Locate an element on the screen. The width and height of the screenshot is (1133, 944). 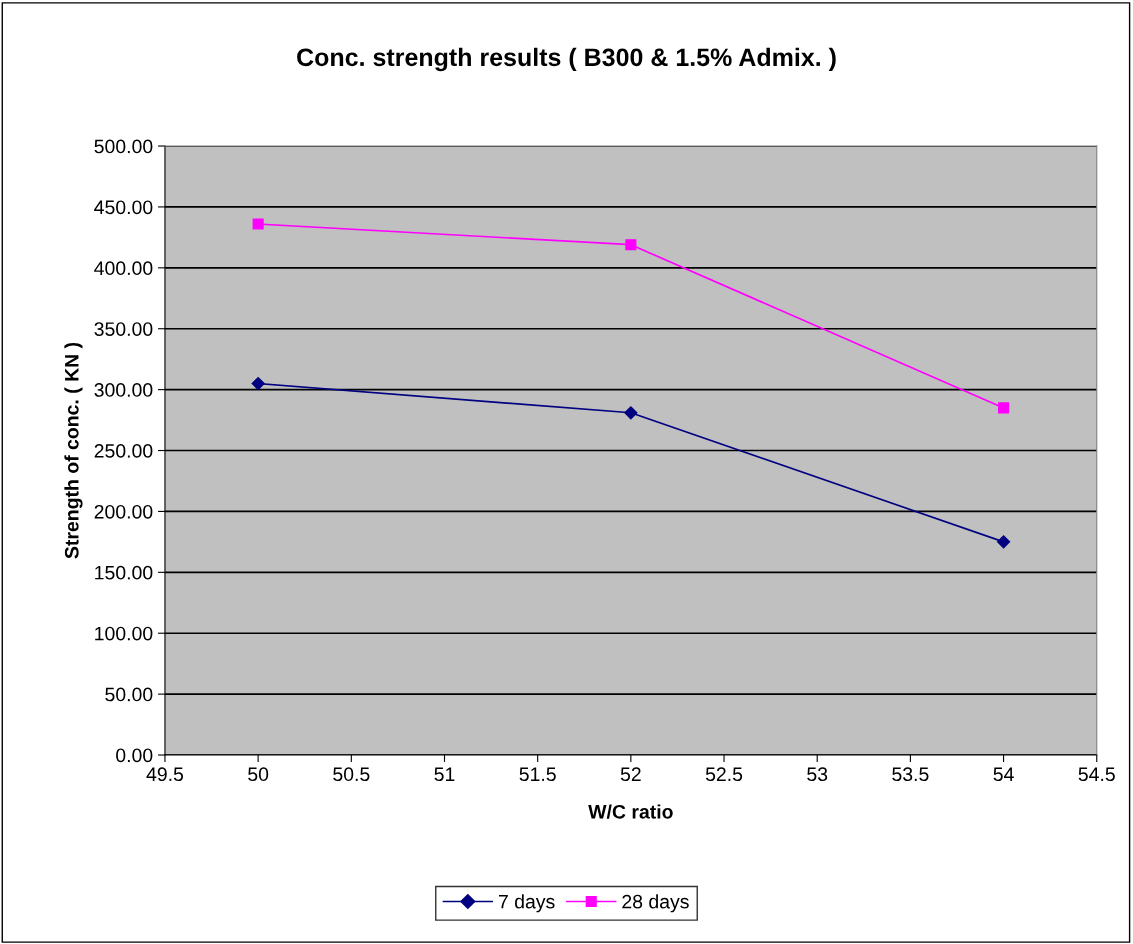
x-tick-label: 50.5 is located at coordinates (351, 774).